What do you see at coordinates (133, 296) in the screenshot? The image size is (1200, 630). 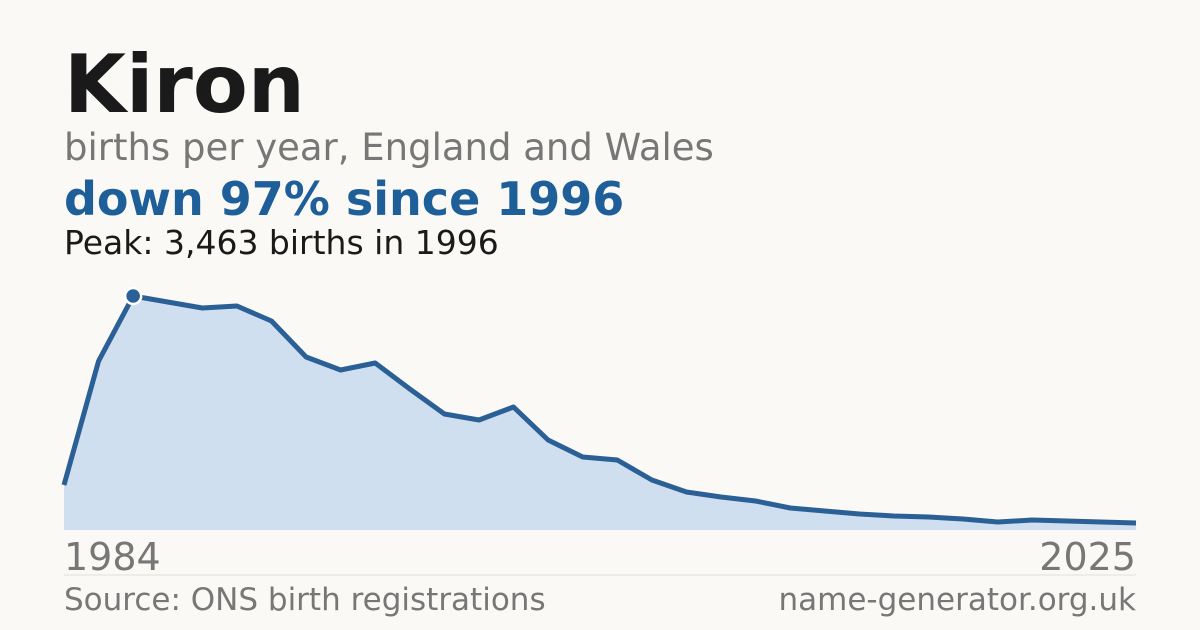 I see `peak-marker` at bounding box center [133, 296].